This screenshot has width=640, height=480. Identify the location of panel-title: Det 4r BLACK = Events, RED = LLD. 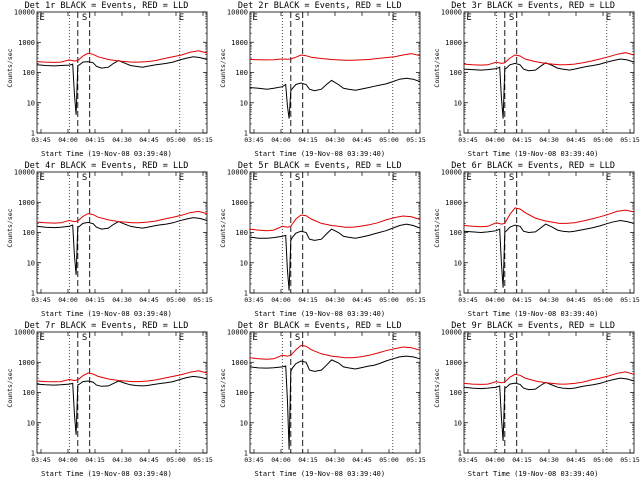
(106, 166).